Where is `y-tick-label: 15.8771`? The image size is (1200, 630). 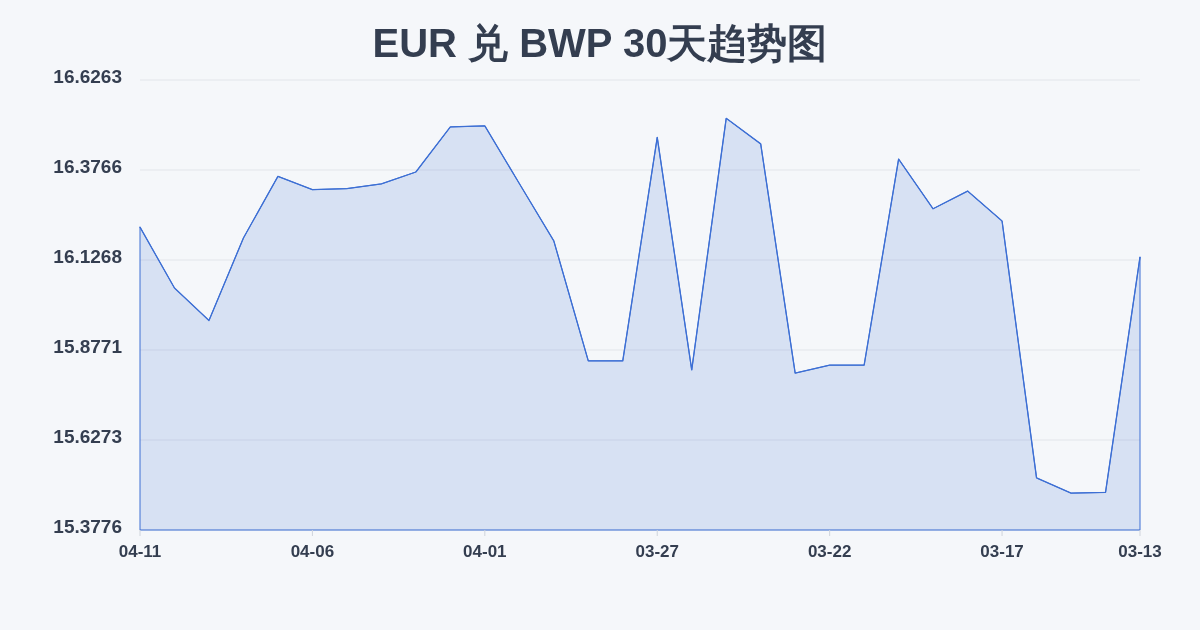 y-tick-label: 15.8771 is located at coordinates (88, 347).